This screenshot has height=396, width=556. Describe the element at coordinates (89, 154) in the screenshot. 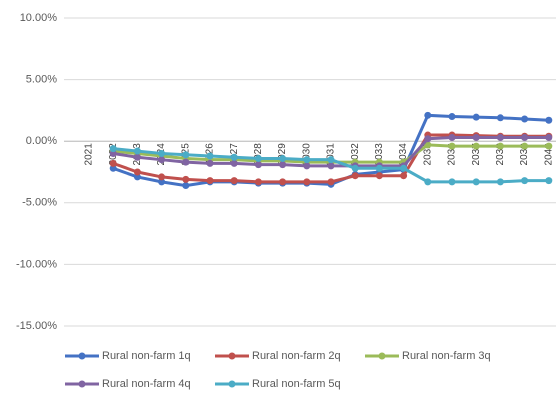

I see `x-tick-label: 2021` at that location.